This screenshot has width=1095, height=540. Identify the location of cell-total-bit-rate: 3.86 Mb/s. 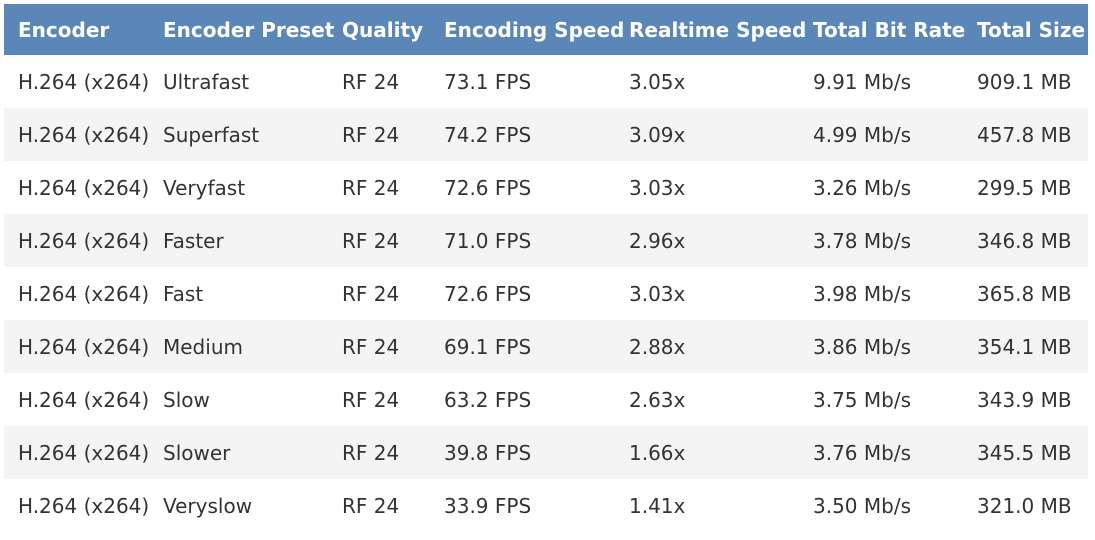
(862, 346).